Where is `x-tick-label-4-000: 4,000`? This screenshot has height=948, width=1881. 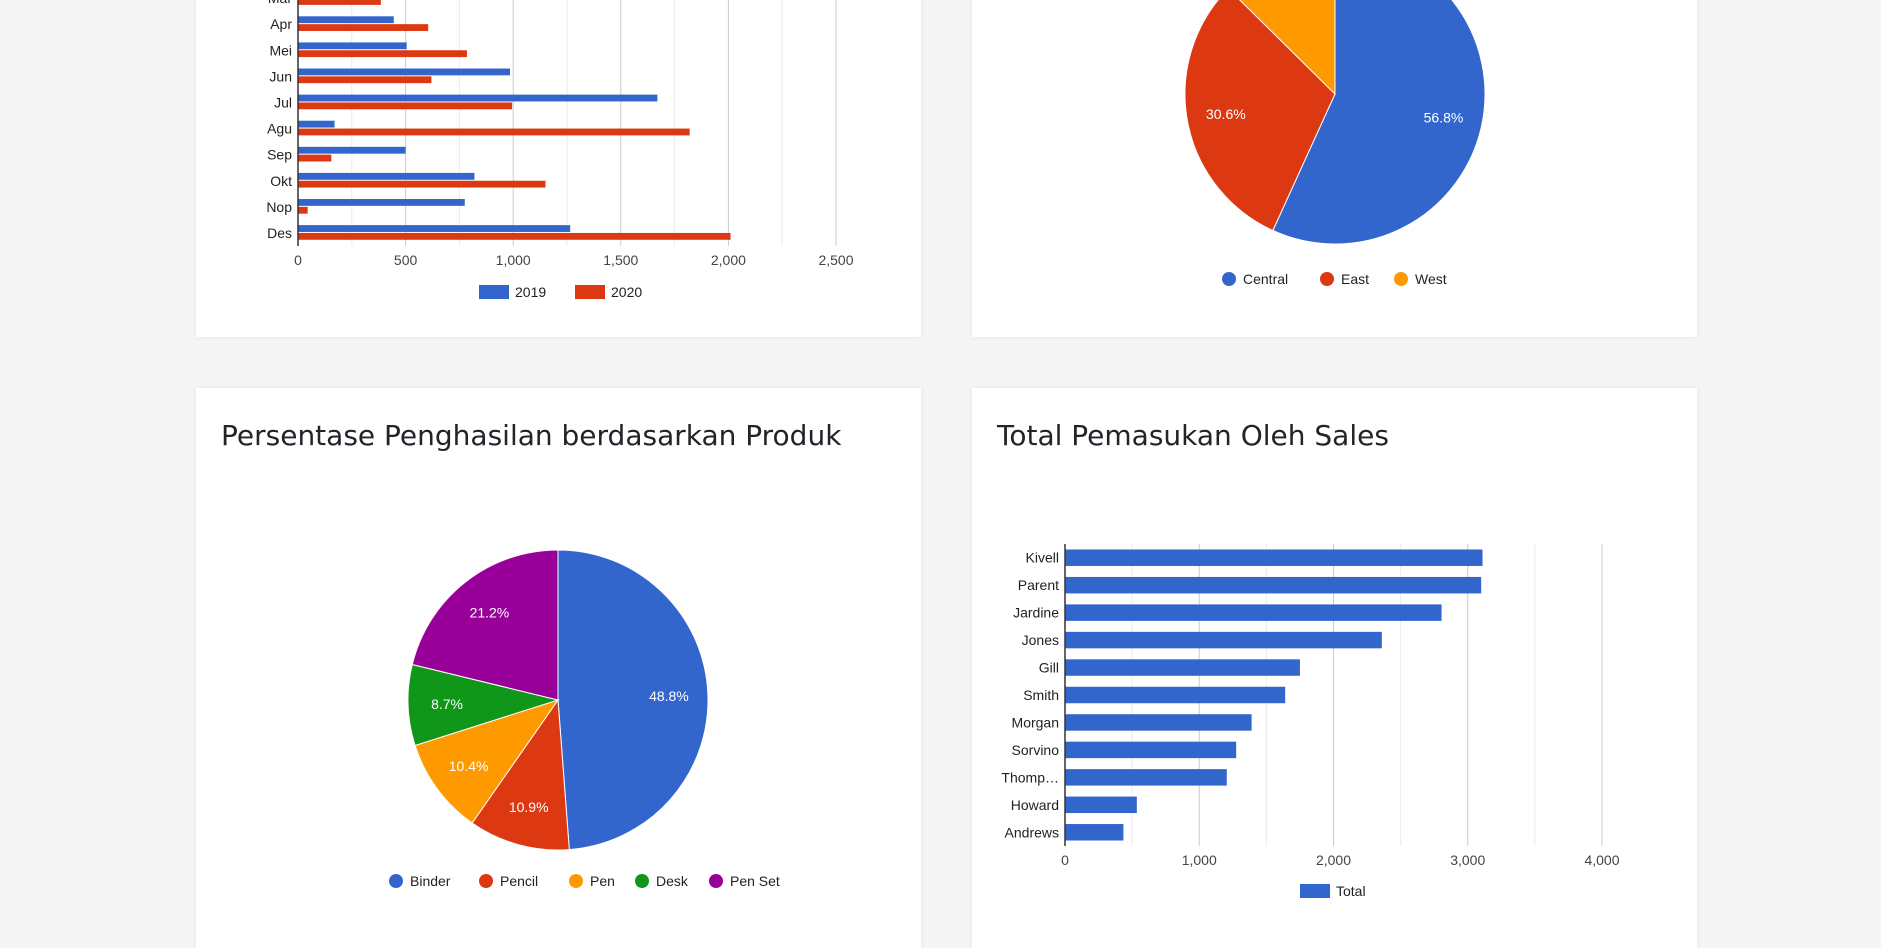 x-tick-label-4-000: 4,000 is located at coordinates (1601, 860).